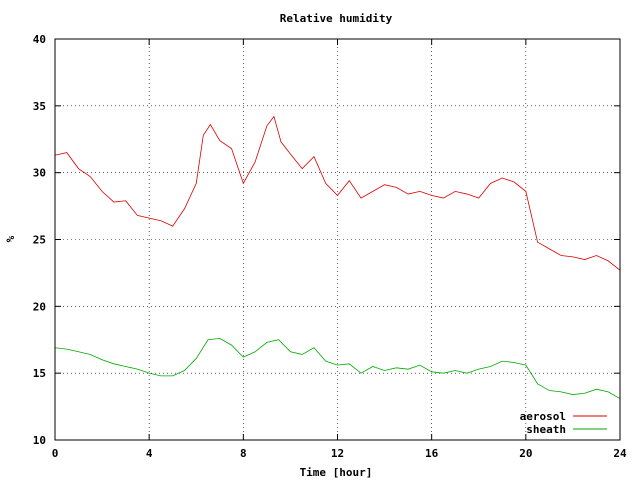 This screenshot has width=640, height=480. What do you see at coordinates (10, 238) in the screenshot?
I see `y-axis-label: %` at bounding box center [10, 238].